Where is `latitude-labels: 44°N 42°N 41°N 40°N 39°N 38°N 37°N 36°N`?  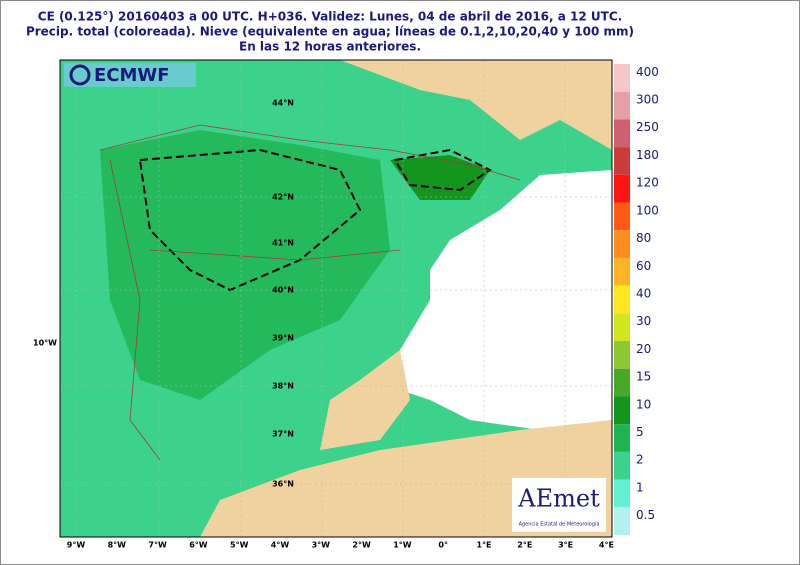
latitude-labels: 44°N 42°N 41°N 40°N 39°N 38°N 37°N 36°N is located at coordinates (283, 294).